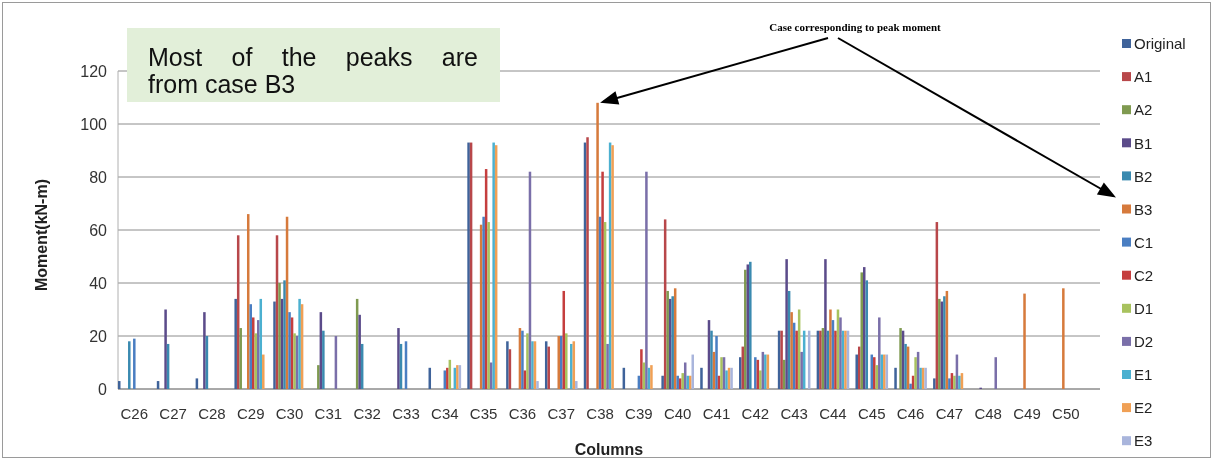 Image resolution: width=1213 pixels, height=465 pixels. I want to click on x-tick-label: C34, so click(445, 413).